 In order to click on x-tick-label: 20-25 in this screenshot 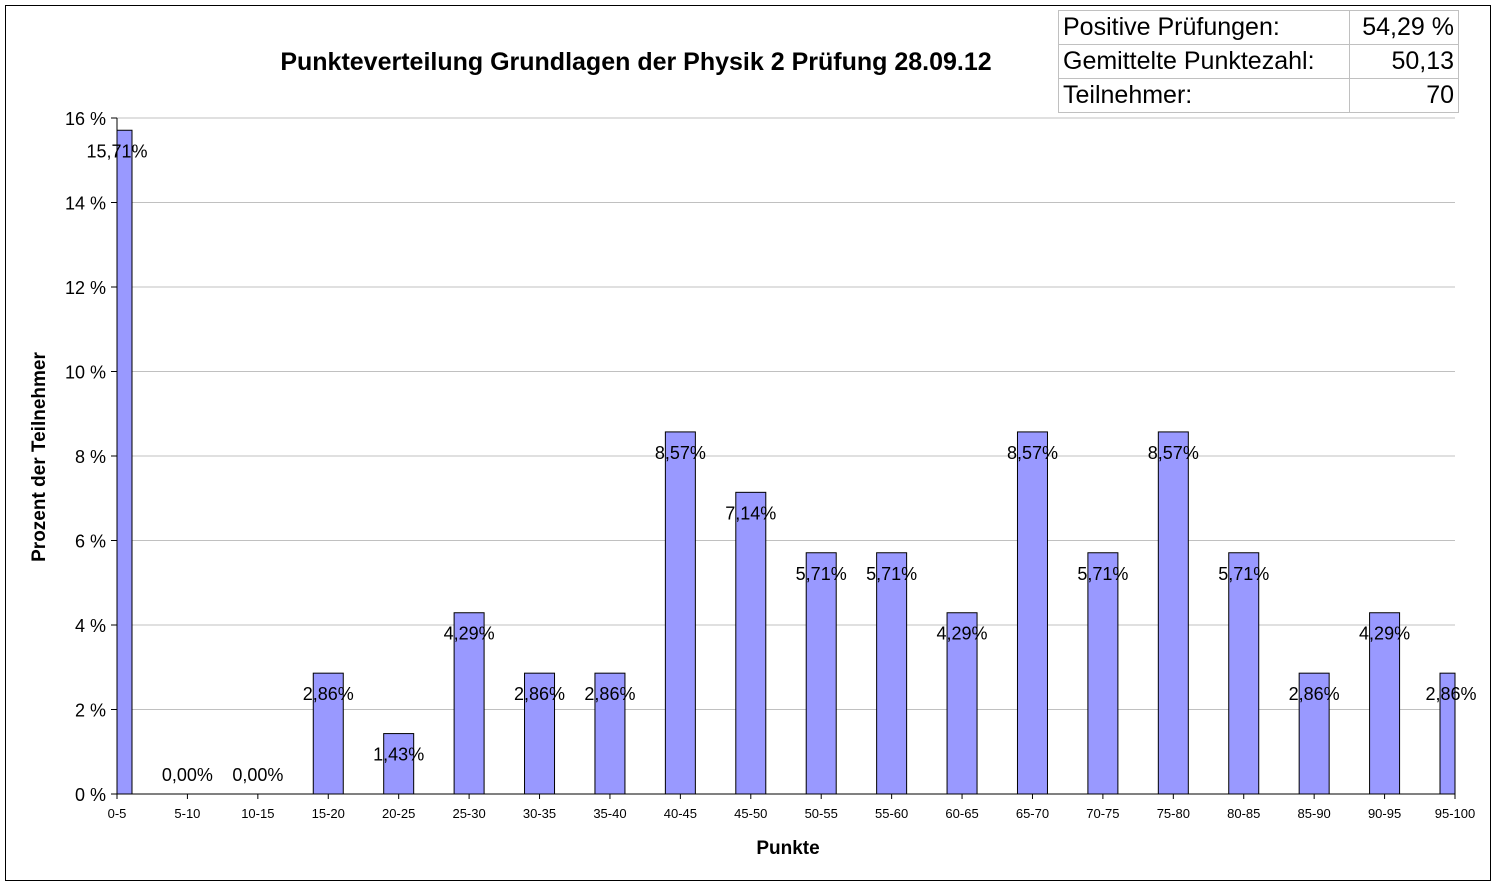, I will do `click(398, 813)`.